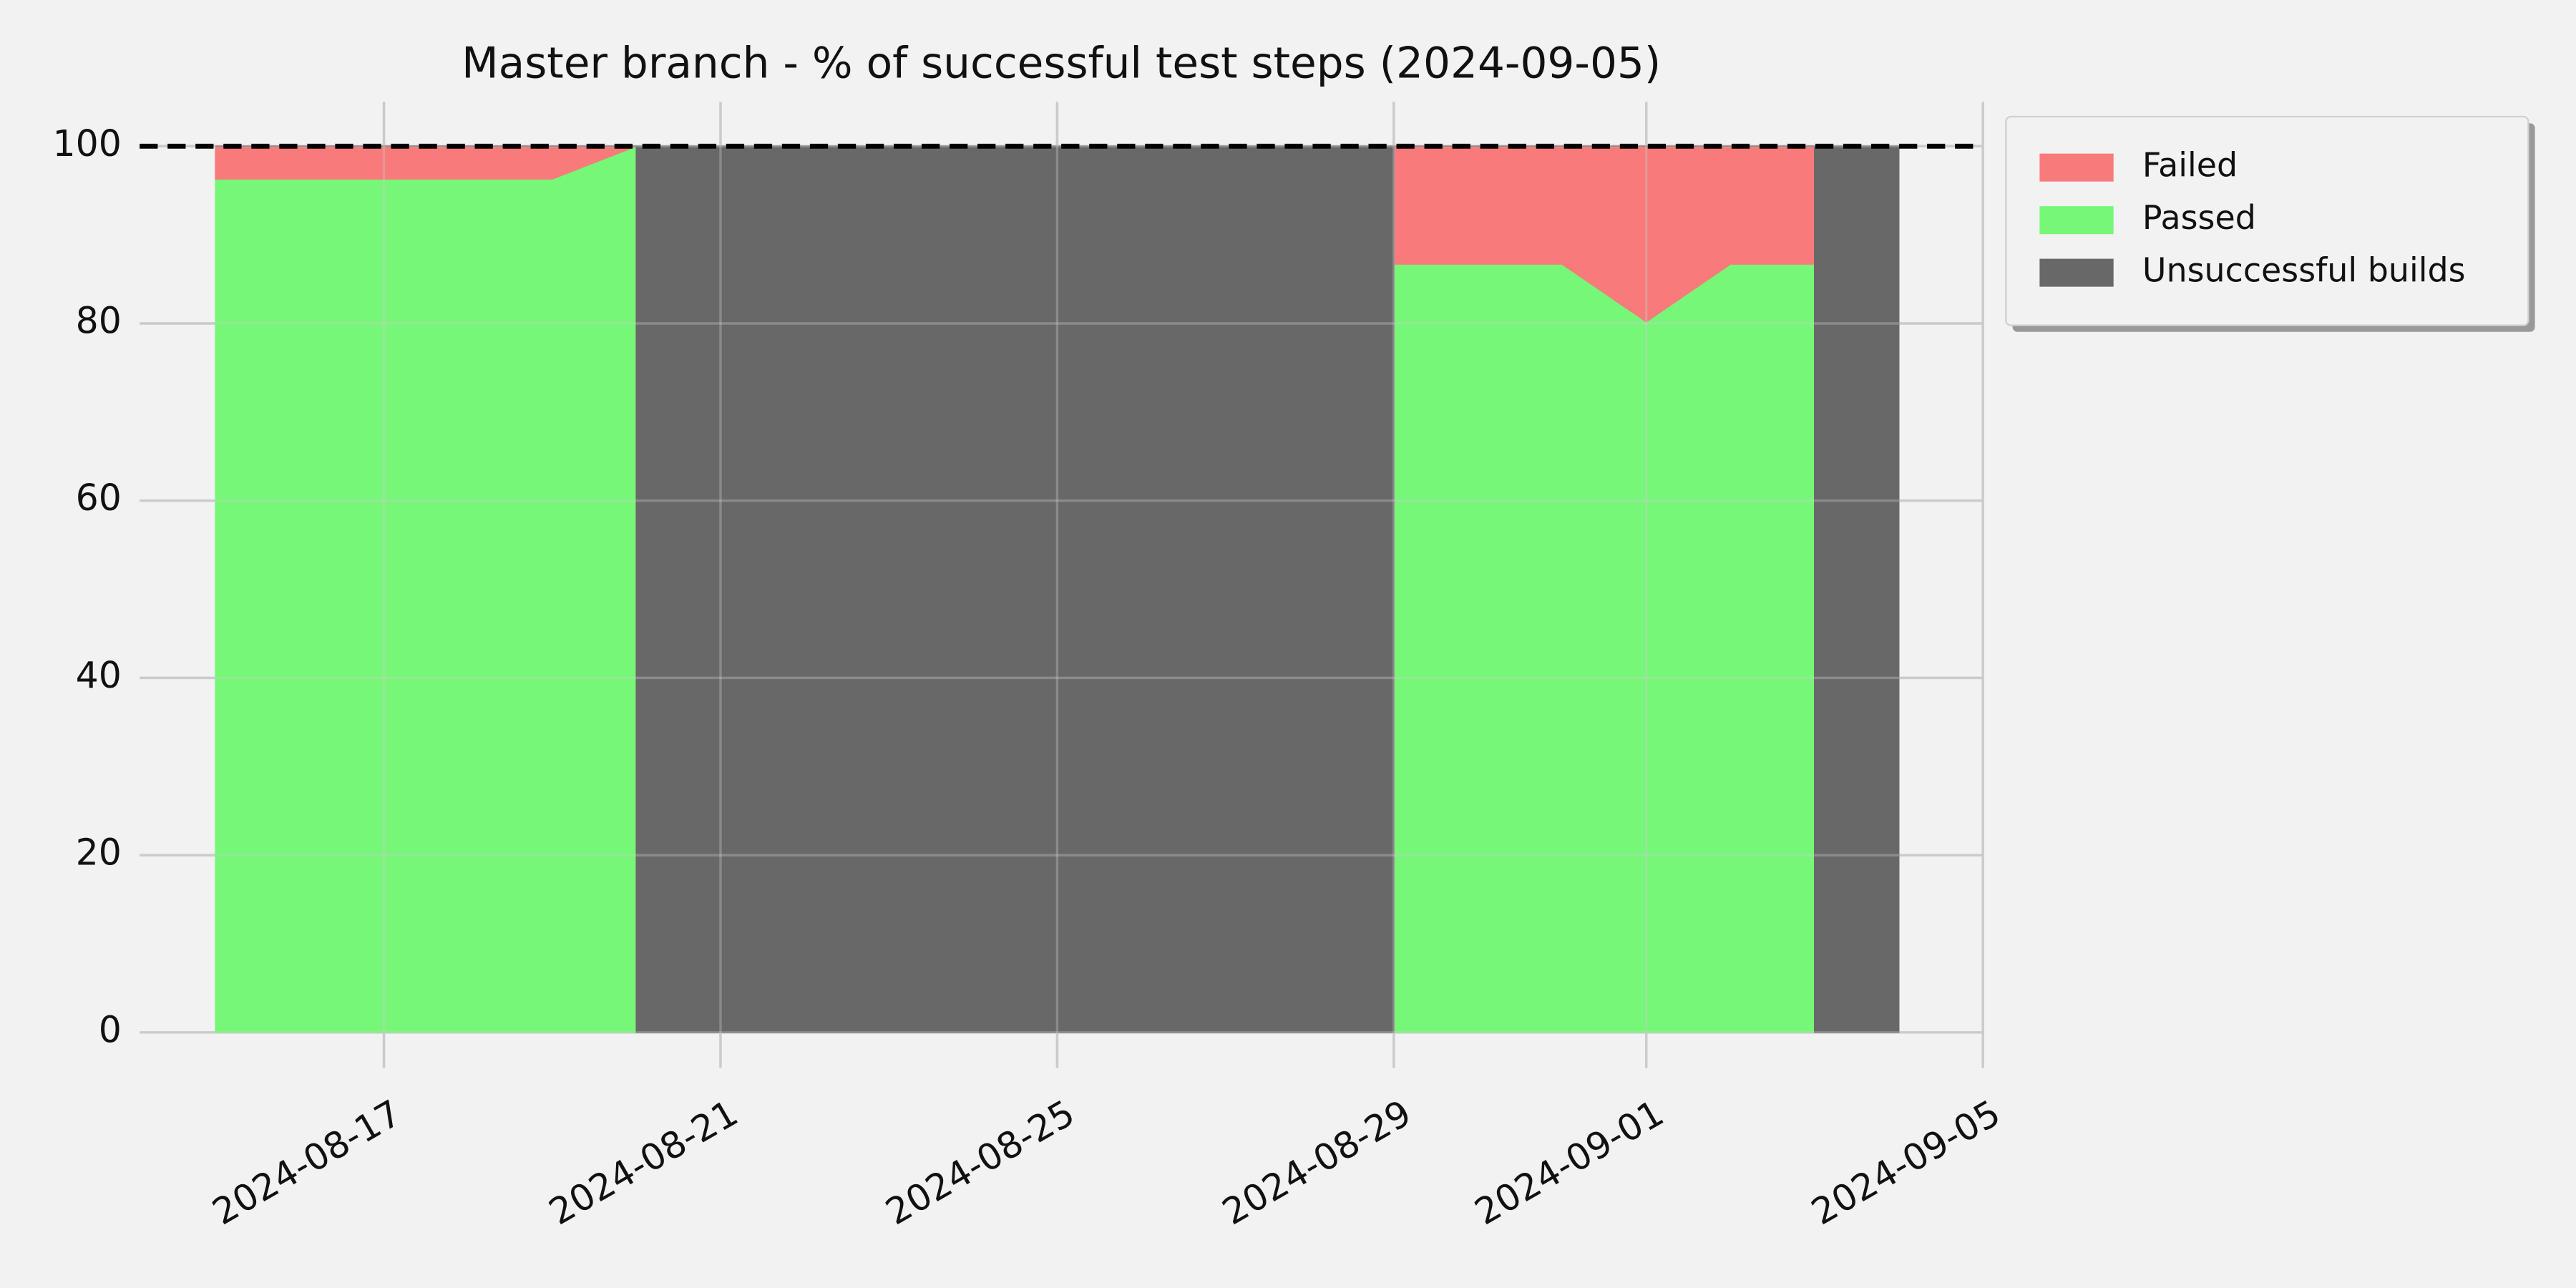 The image size is (2576, 1288). I want to click on legend-label: Failed, so click(2190, 165).